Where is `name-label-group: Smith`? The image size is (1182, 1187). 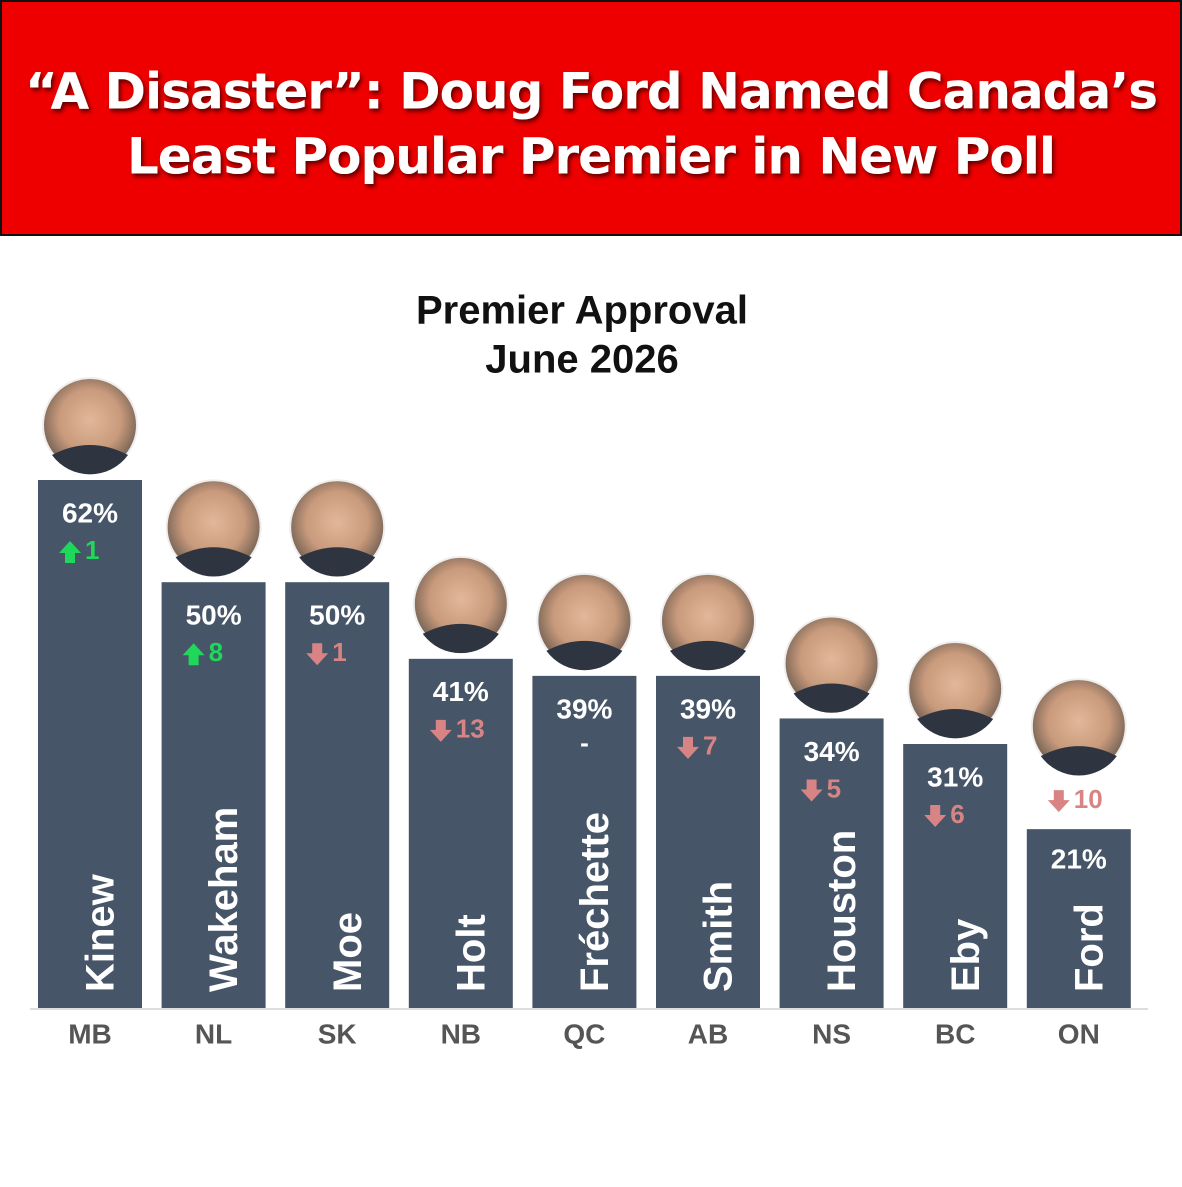 name-label-group: Smith is located at coordinates (719, 936).